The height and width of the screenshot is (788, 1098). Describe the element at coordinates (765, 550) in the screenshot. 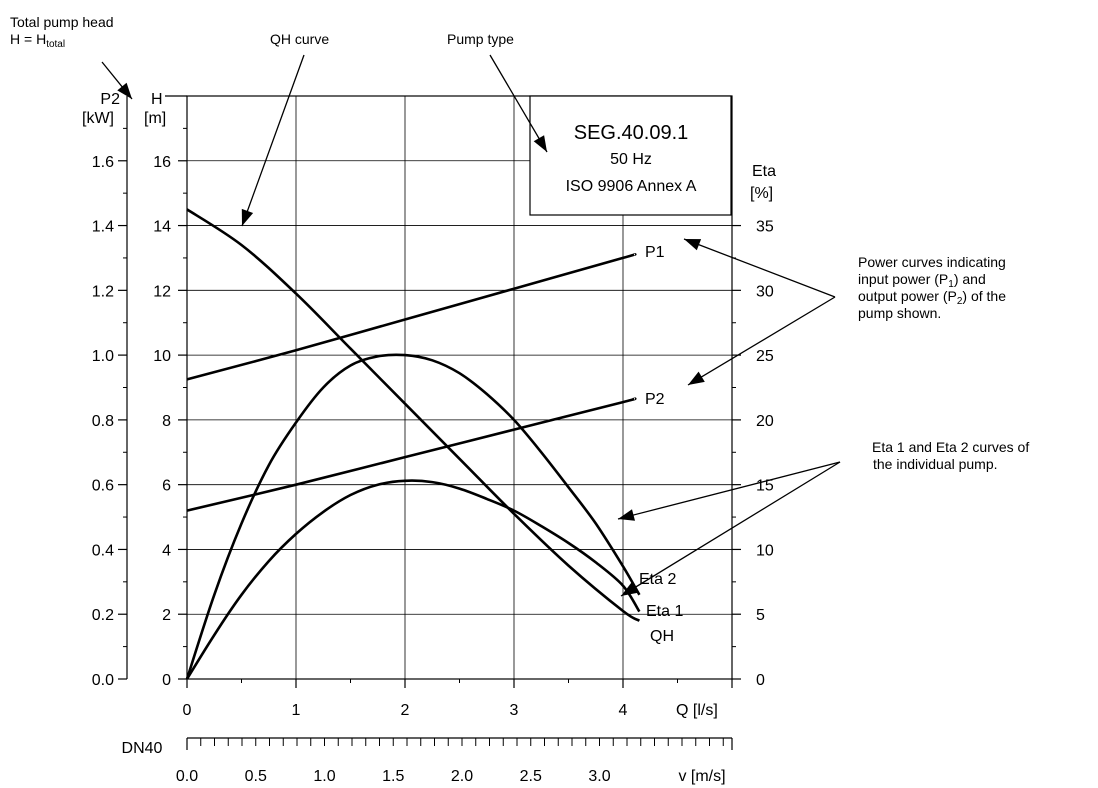

I see `eta-axis-tick-label: 10` at that location.